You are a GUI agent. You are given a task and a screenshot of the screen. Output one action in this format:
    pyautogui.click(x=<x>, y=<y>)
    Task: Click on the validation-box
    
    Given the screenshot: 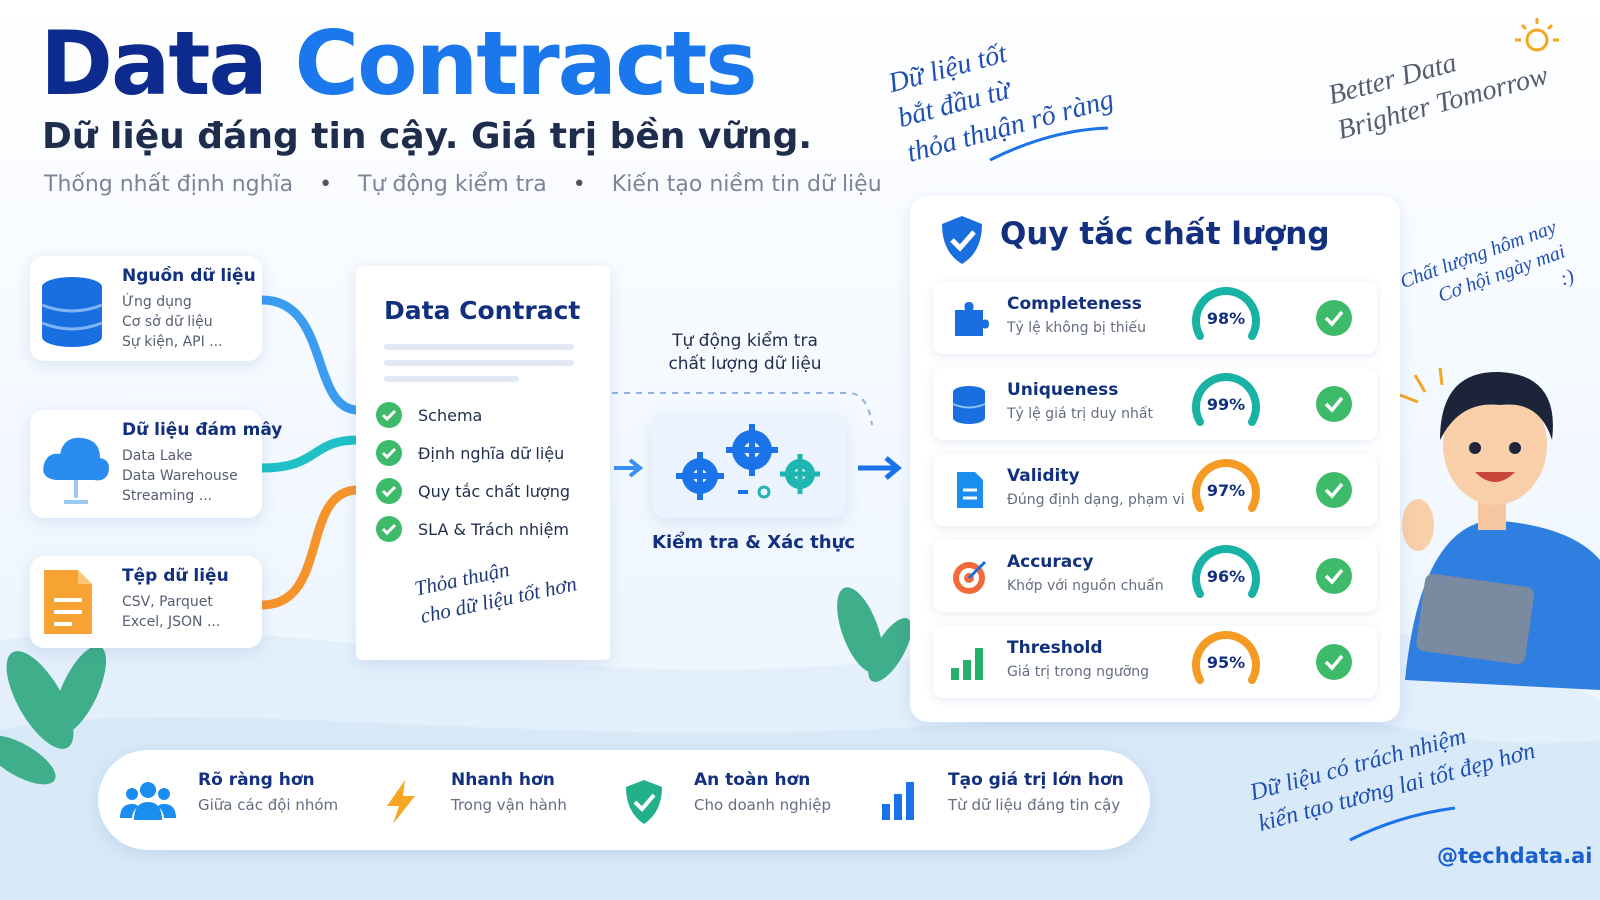 What is the action you would take?
    pyautogui.click(x=749, y=466)
    